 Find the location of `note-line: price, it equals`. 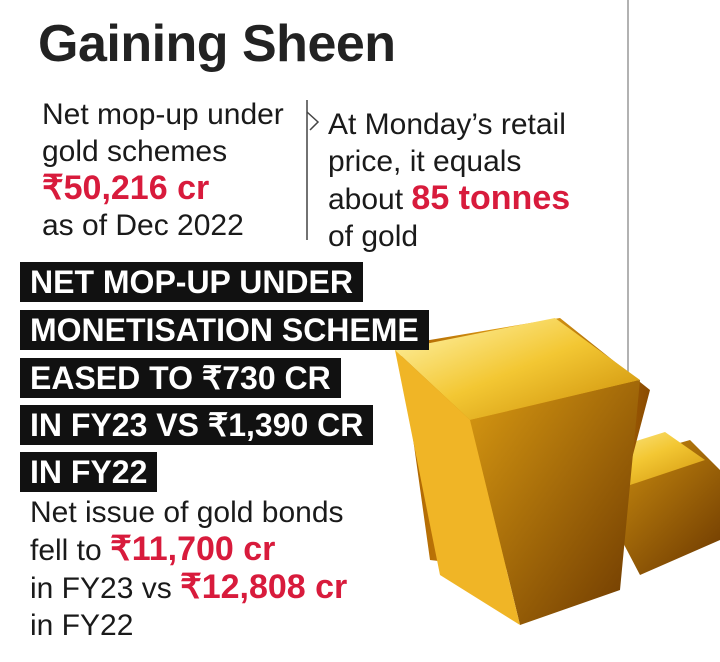

note-line: price, it equals is located at coordinates (425, 161).